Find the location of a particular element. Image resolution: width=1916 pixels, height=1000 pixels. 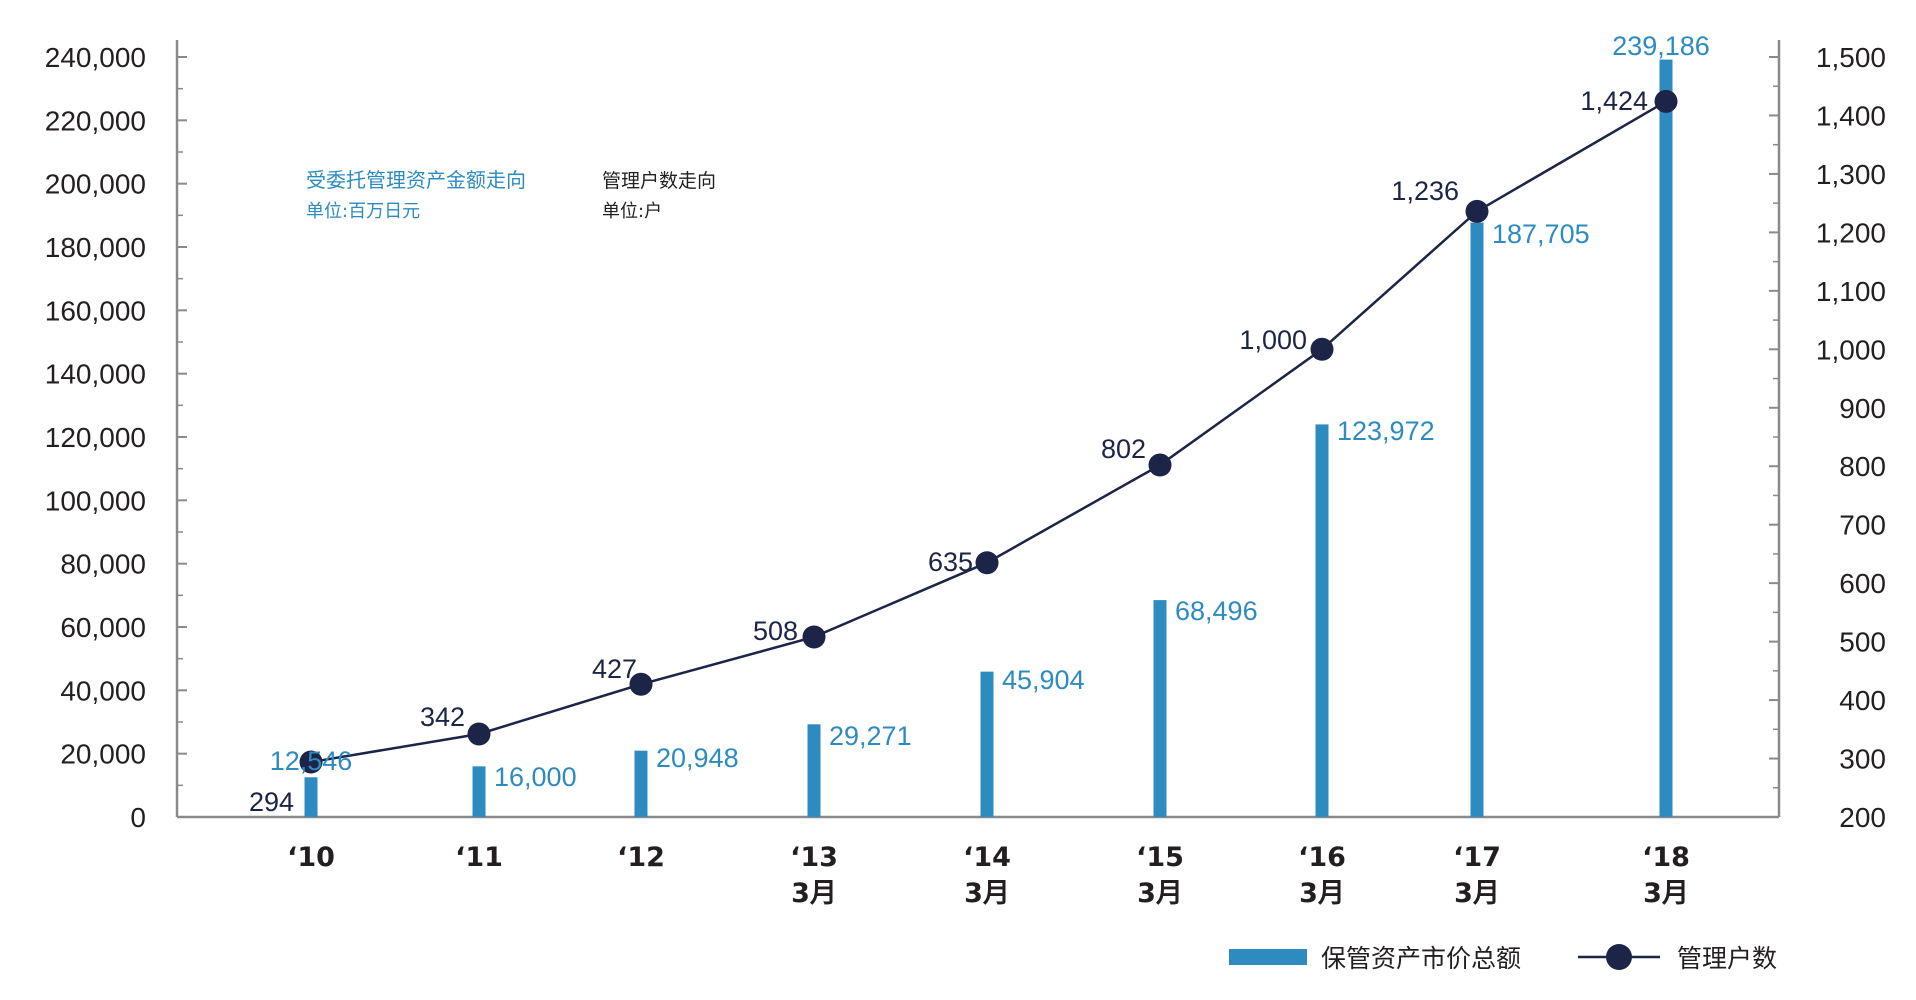

right-axis-tick-label: 1,100 is located at coordinates (1851, 291).